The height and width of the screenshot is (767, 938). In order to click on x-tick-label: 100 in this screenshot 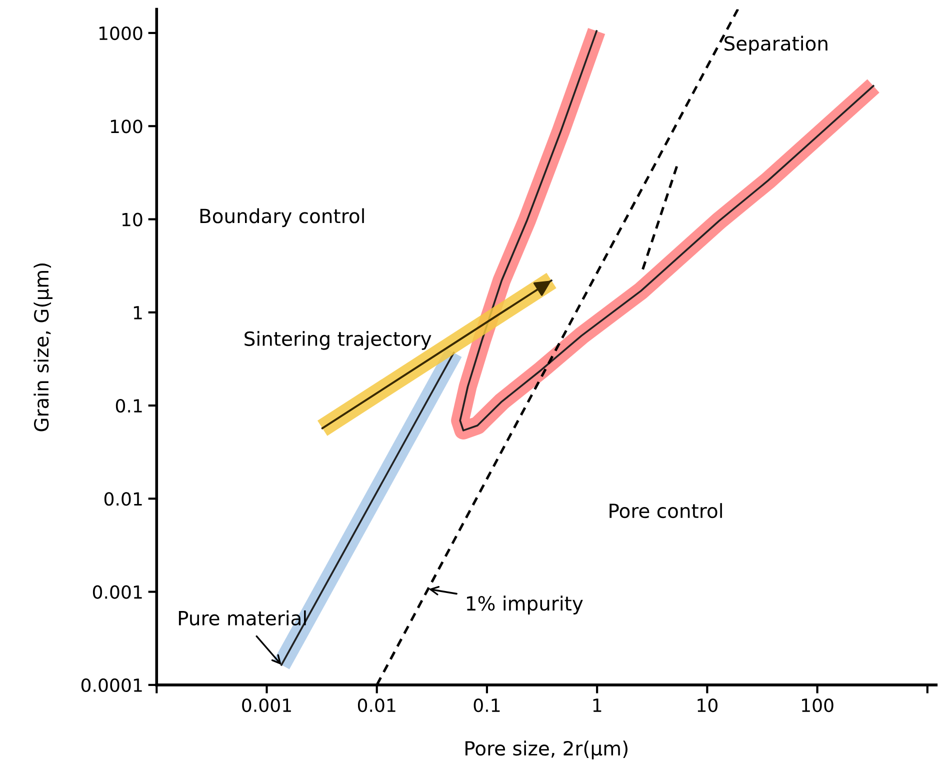, I will do `click(818, 705)`.